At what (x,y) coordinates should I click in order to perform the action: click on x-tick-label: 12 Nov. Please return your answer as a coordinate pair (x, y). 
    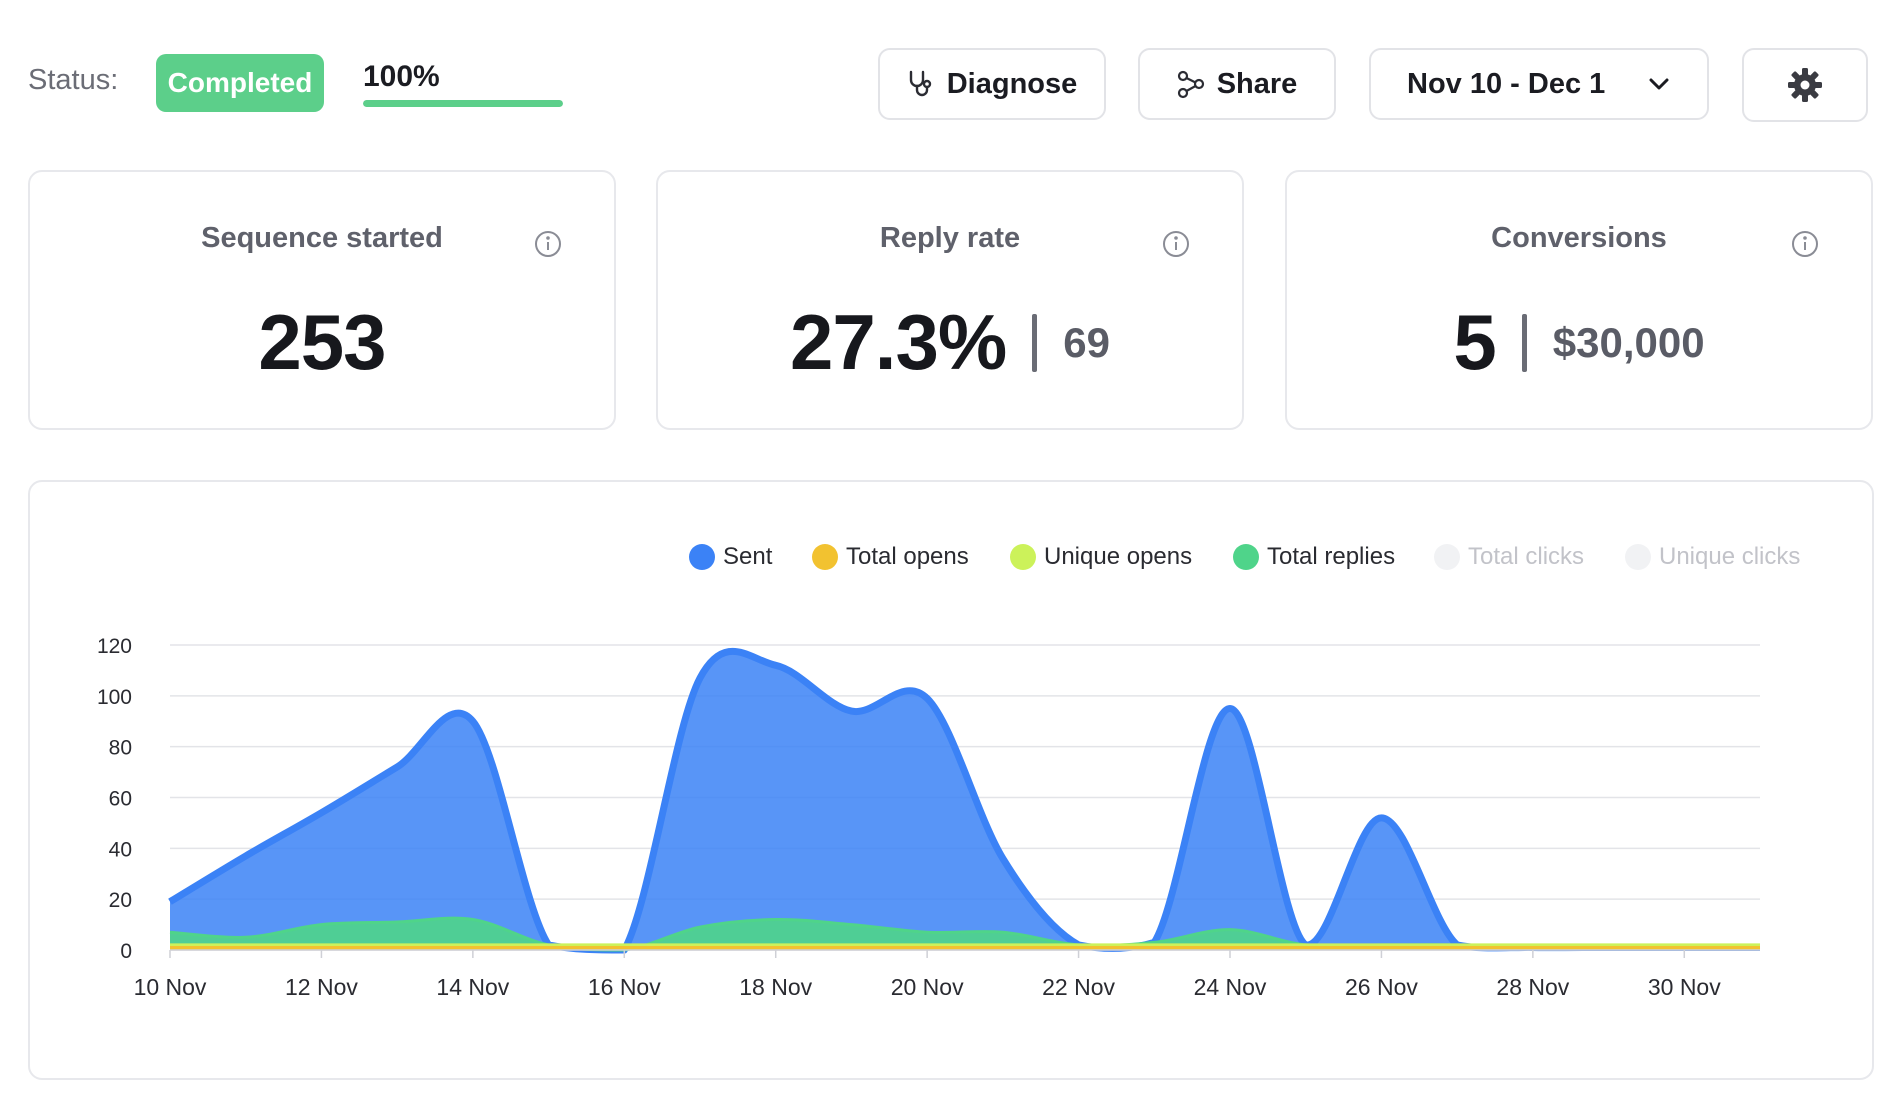
    Looking at the image, I should click on (321, 987).